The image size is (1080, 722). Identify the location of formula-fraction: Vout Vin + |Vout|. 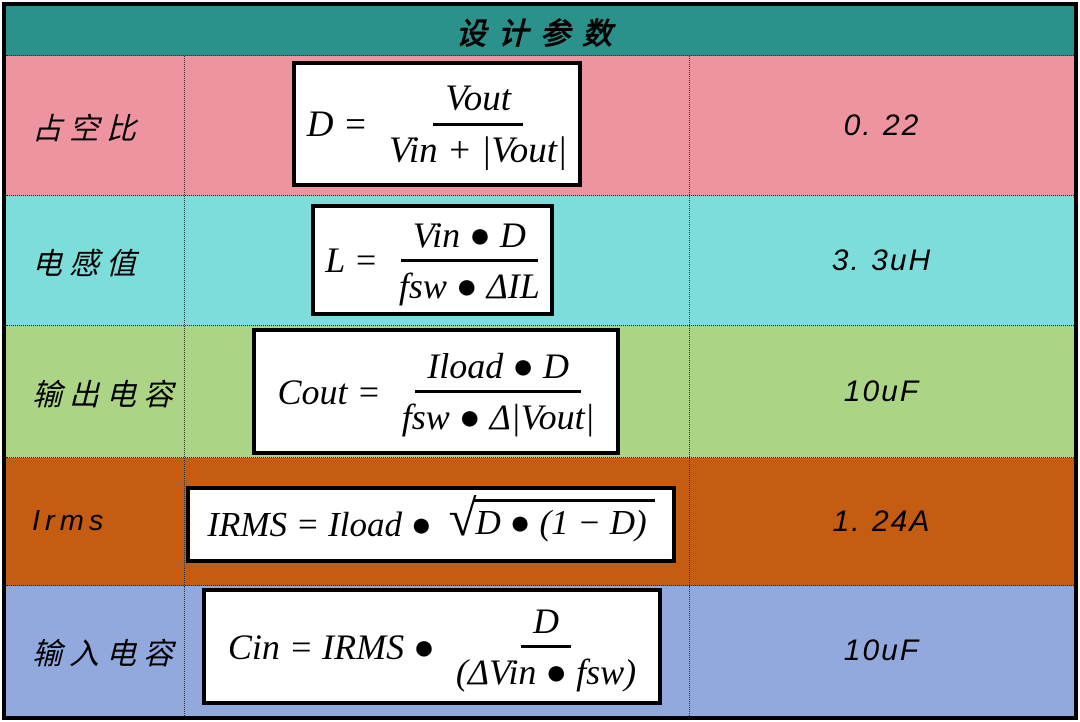
(478, 124).